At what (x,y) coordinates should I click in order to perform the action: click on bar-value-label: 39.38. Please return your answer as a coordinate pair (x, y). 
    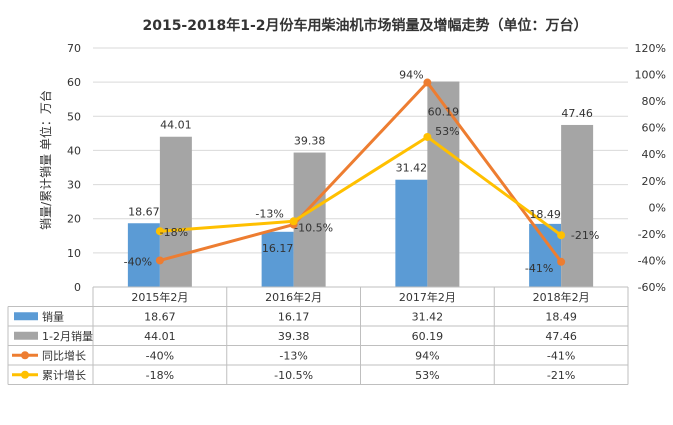
    Looking at the image, I should click on (310, 141).